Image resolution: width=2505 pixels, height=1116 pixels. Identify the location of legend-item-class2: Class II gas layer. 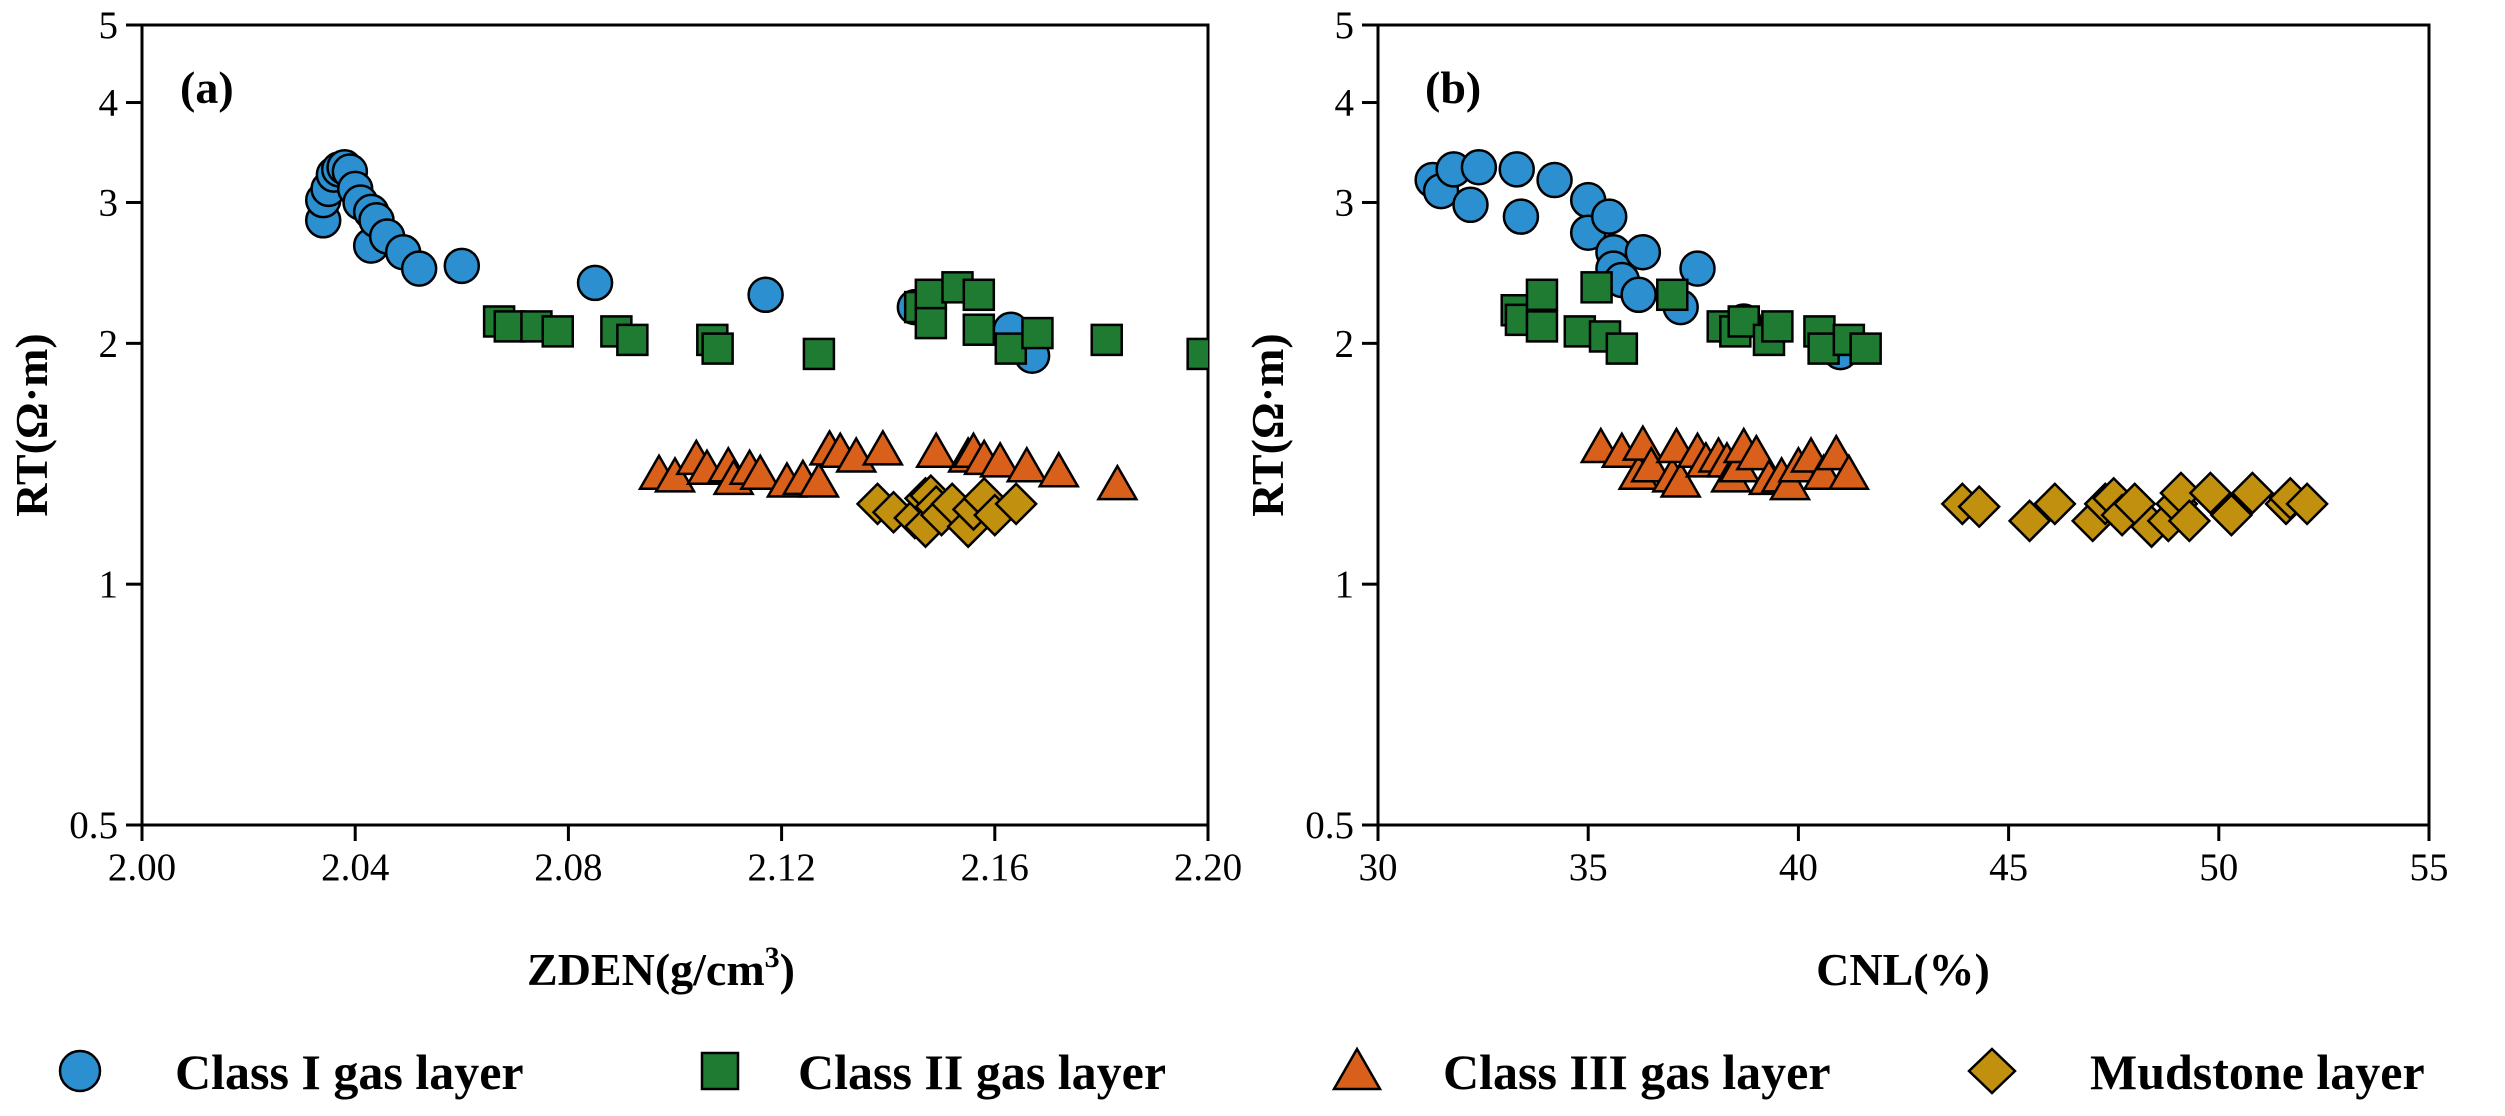
(933, 1072).